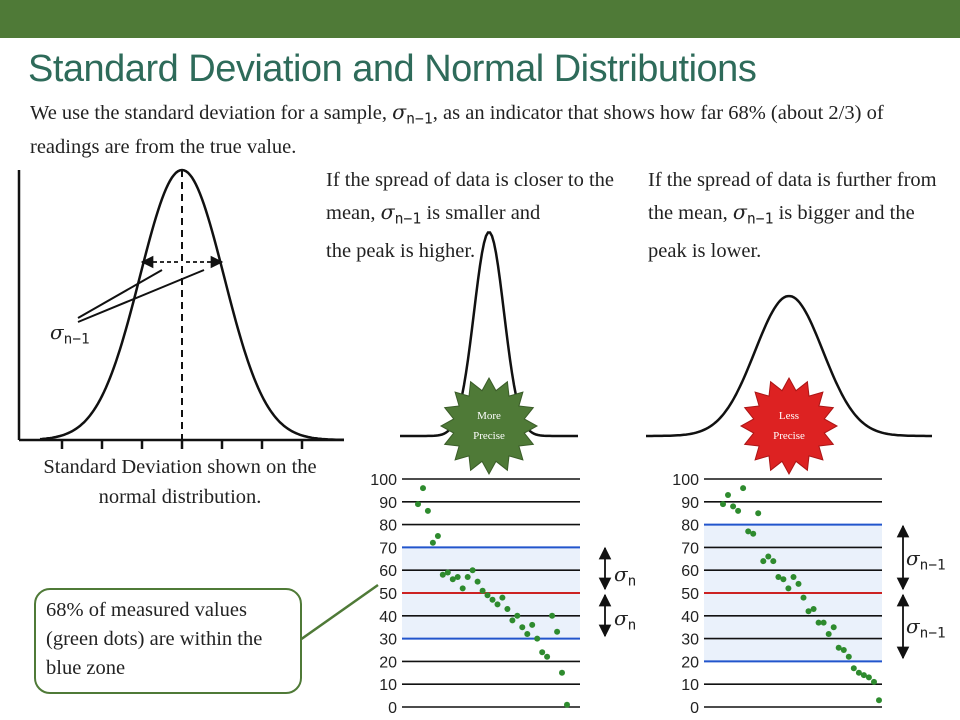  What do you see at coordinates (388, 617) in the screenshot?
I see `tick-label: 40` at bounding box center [388, 617].